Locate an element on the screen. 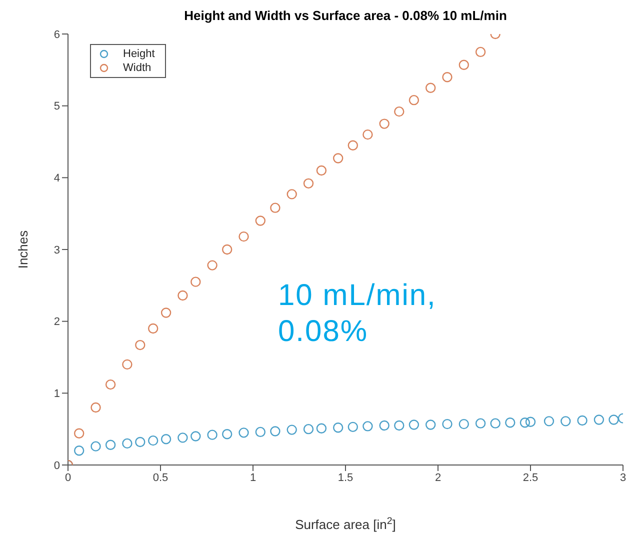 This screenshot has height=542, width=633. x-axis-title: Surface area [in$^{2}$] is located at coordinates (345, 524).